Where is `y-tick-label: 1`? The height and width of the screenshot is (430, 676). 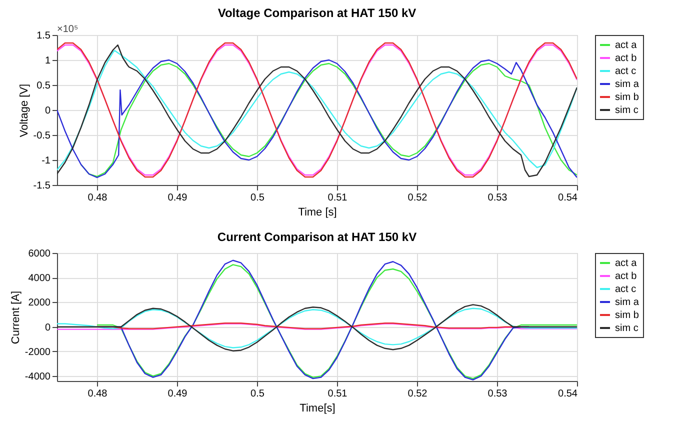
y-tick-label: 1 is located at coordinates (47, 61).